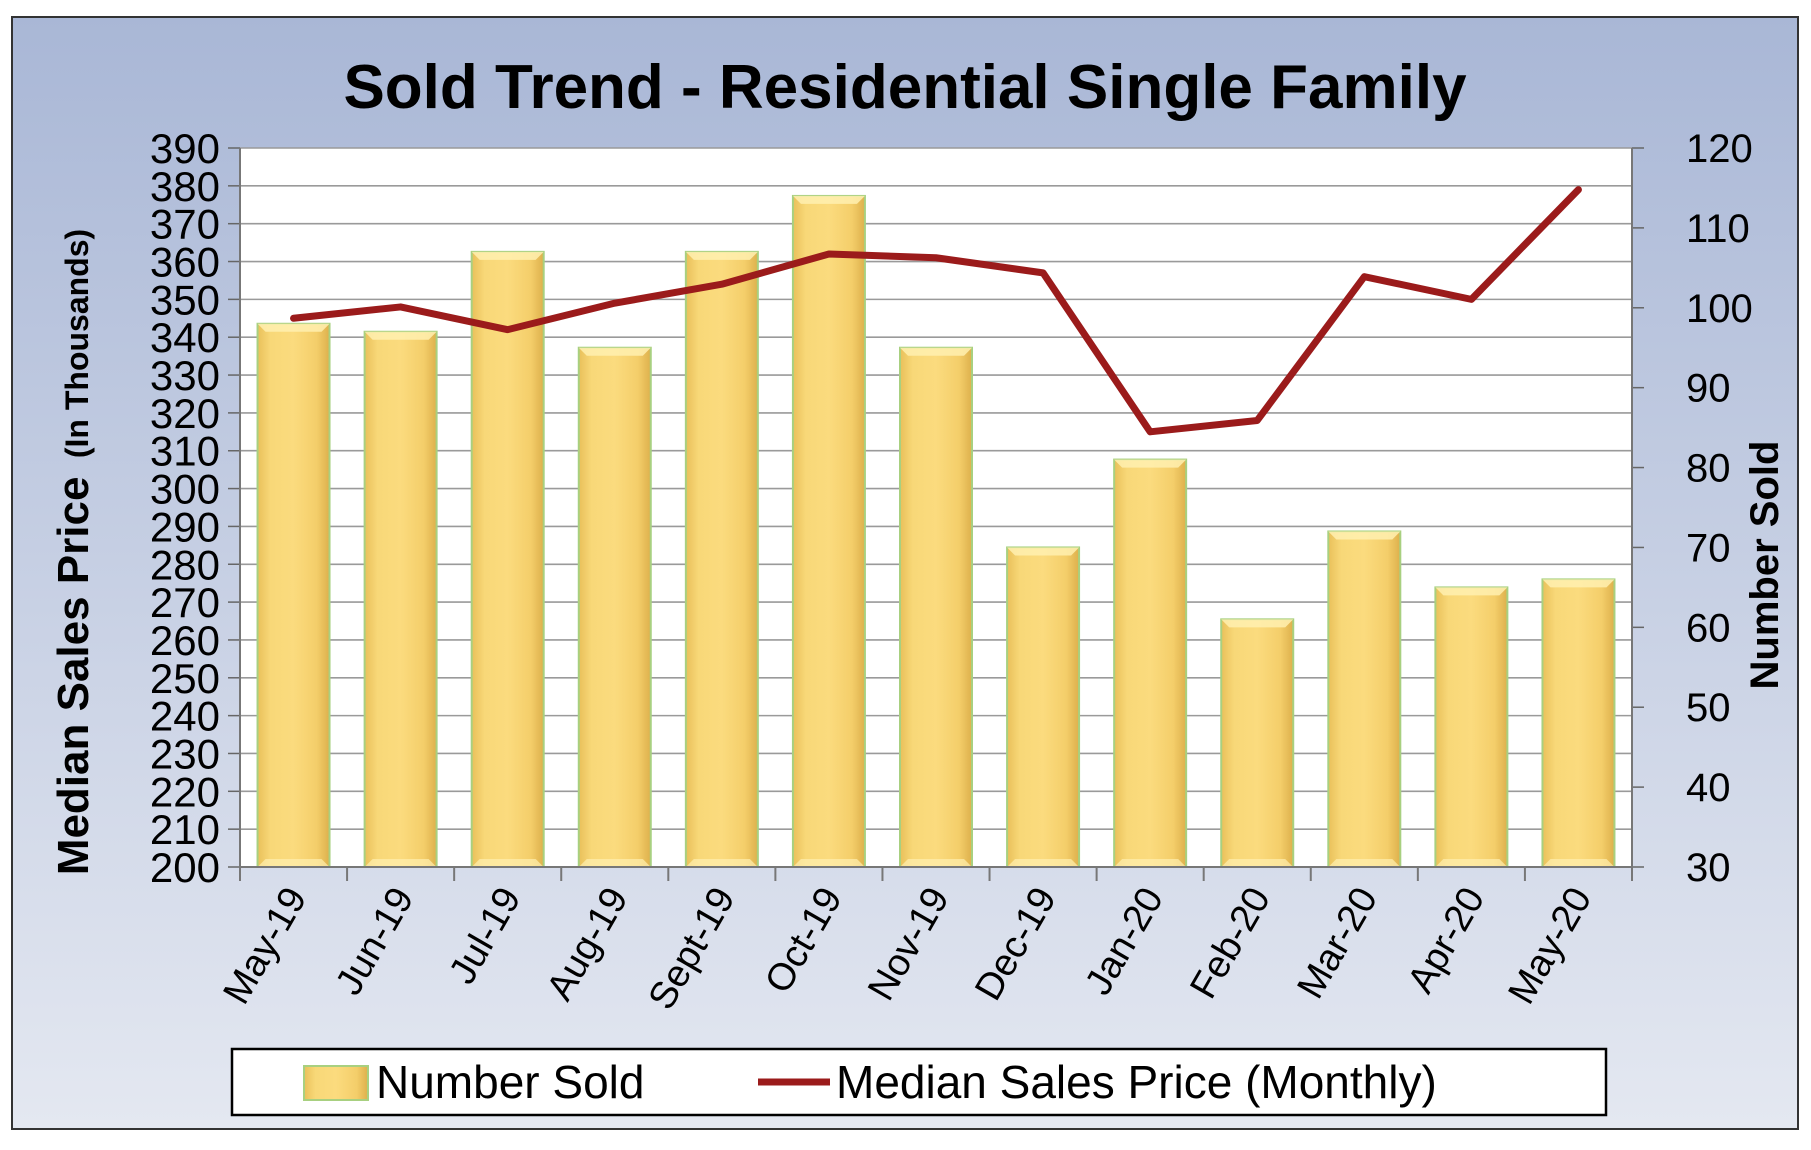 This screenshot has width=1811, height=1150. What do you see at coordinates (905, 87) in the screenshot?
I see `chart-title: Sold Trend - Residential Single Family` at bounding box center [905, 87].